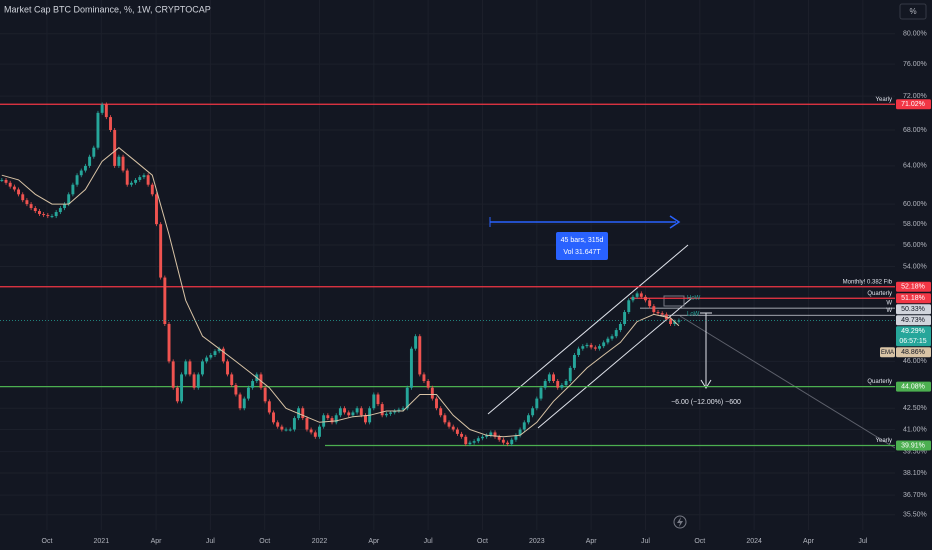  Describe the element at coordinates (699, 541) in the screenshot. I see `x-tick-label: Oct` at that location.